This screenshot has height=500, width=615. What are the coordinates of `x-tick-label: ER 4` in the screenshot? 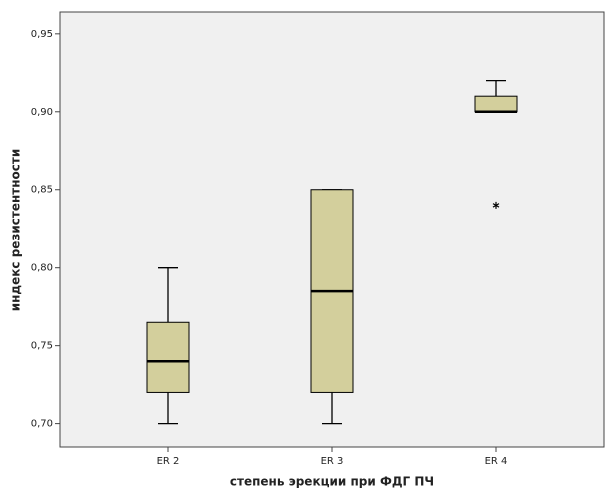 It's located at (496, 461).